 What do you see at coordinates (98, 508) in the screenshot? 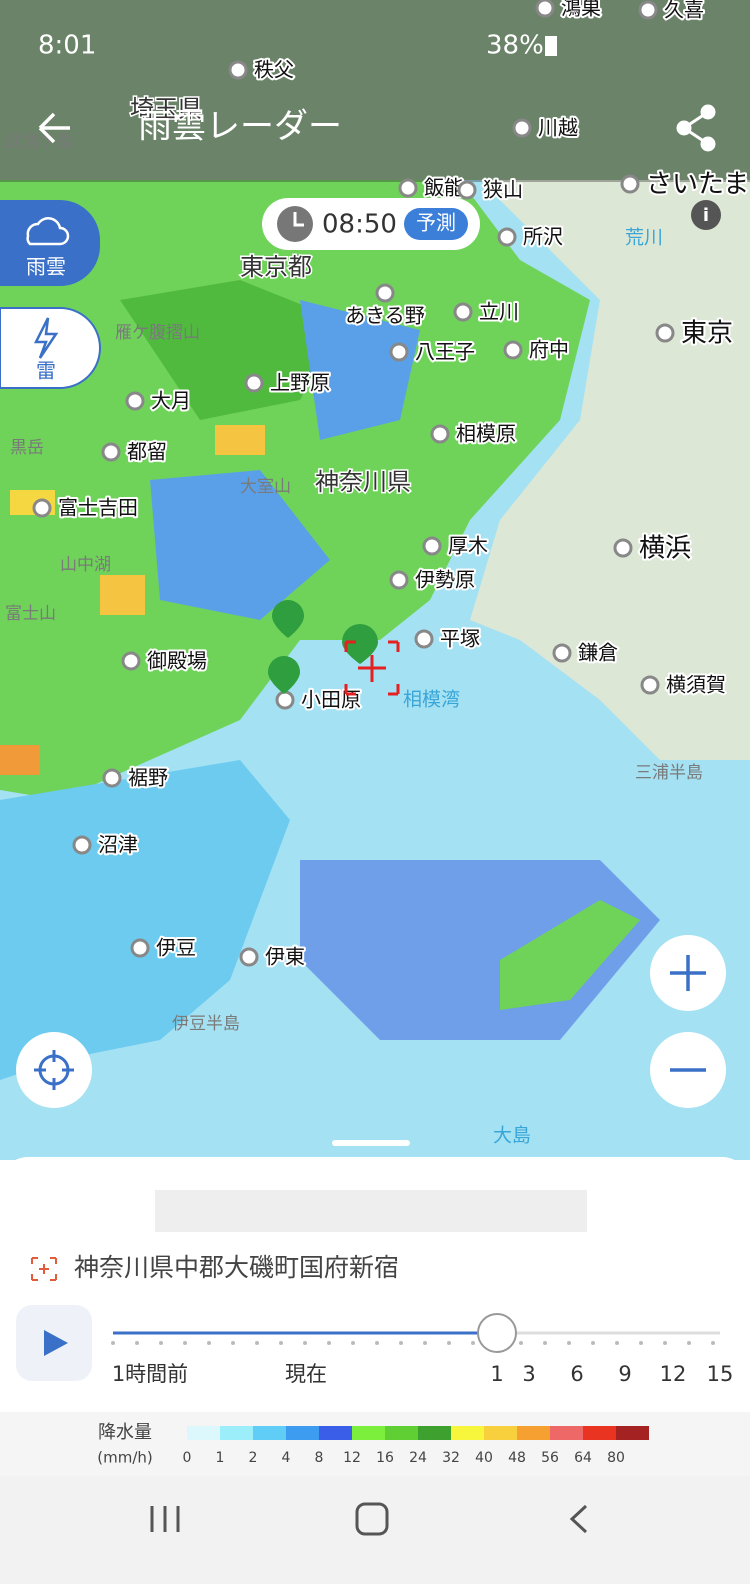
I see `city-label: 富士吉田` at bounding box center [98, 508].